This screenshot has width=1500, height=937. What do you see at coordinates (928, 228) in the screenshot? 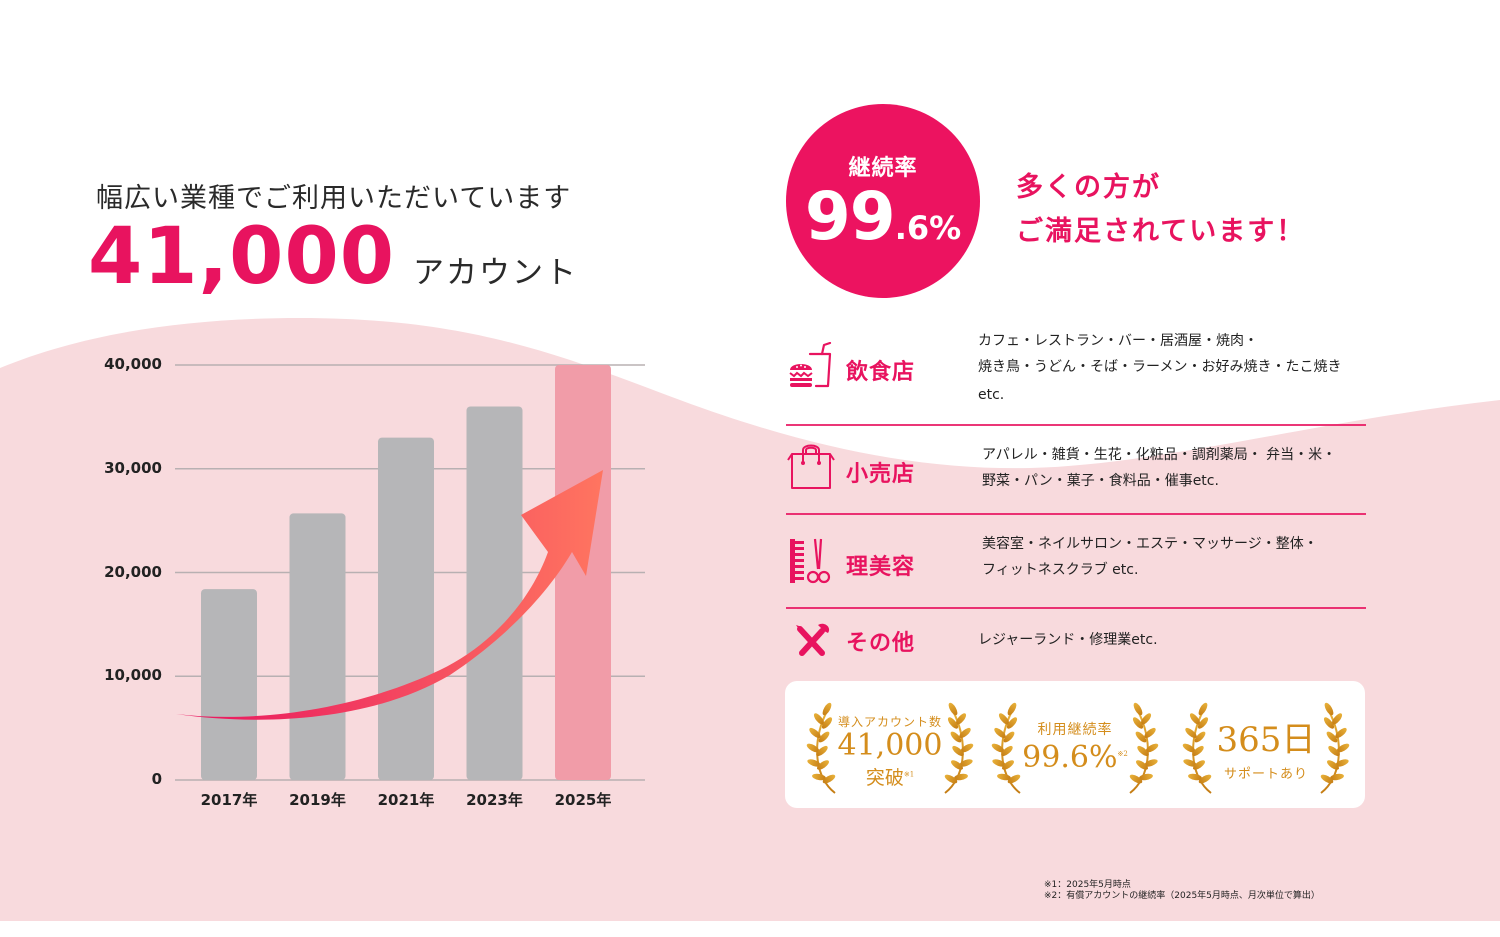
I see `retention-value-dec: .6%` at bounding box center [928, 228].